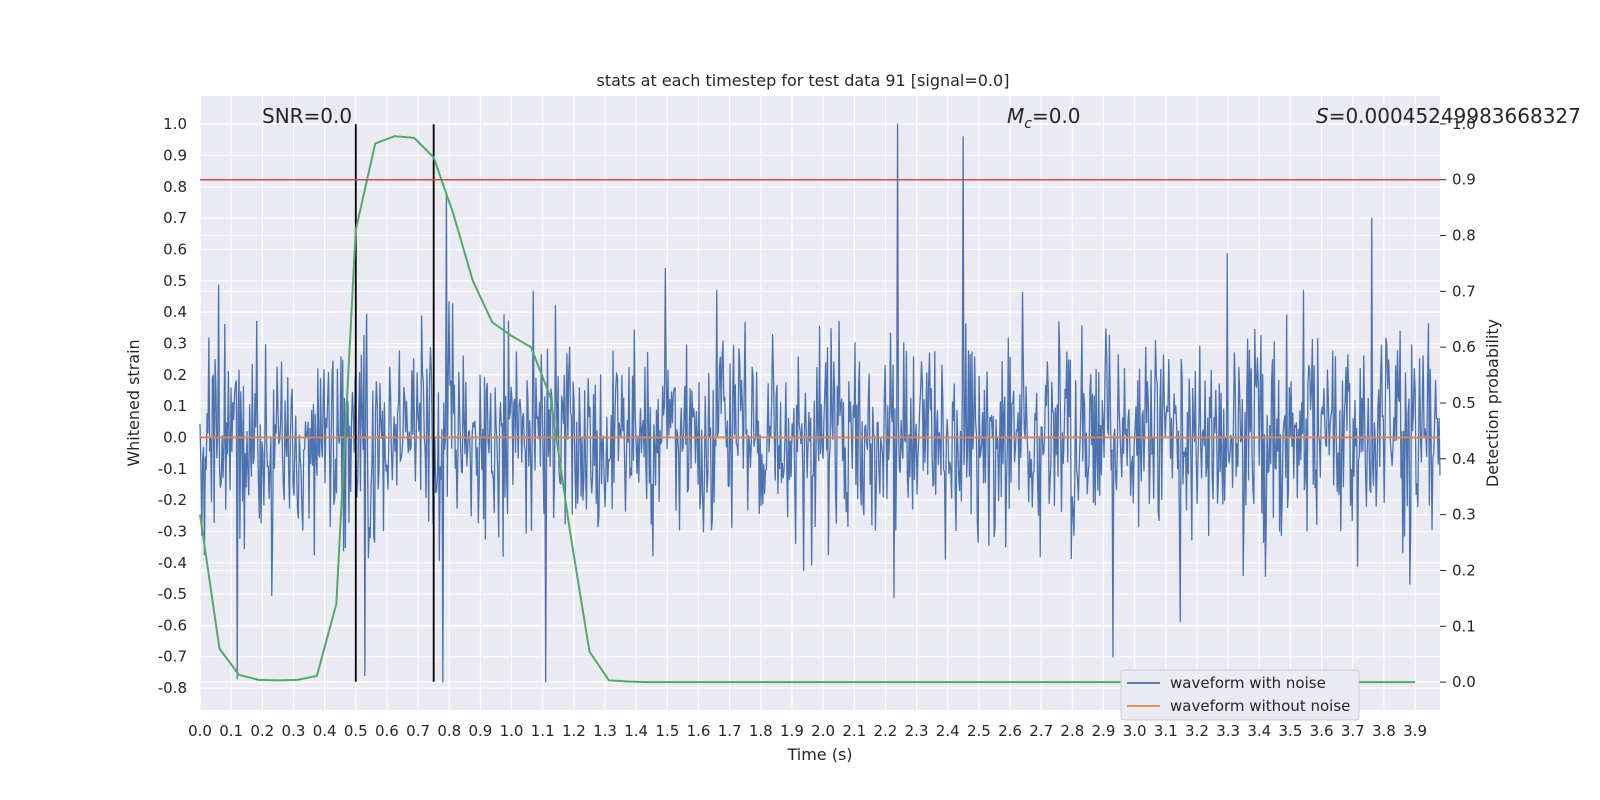 The width and height of the screenshot is (1600, 800). What do you see at coordinates (175, 375) in the screenshot?
I see `y-tick-label-8: 0.2` at bounding box center [175, 375].